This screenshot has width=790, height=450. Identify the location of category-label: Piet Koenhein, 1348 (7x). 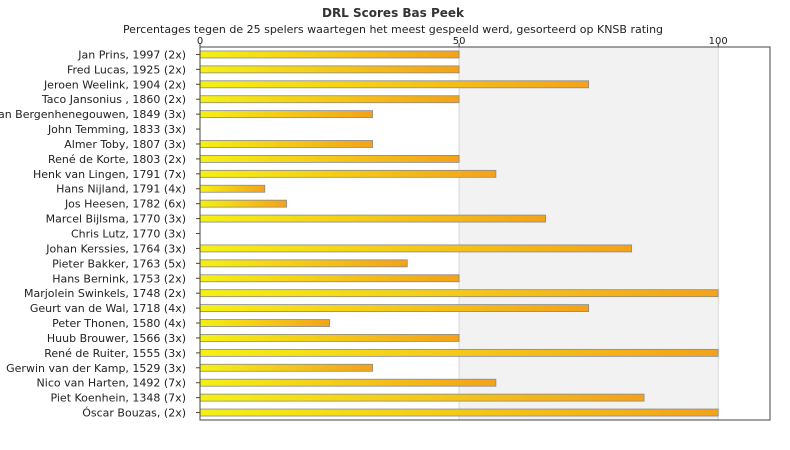
(118, 398).